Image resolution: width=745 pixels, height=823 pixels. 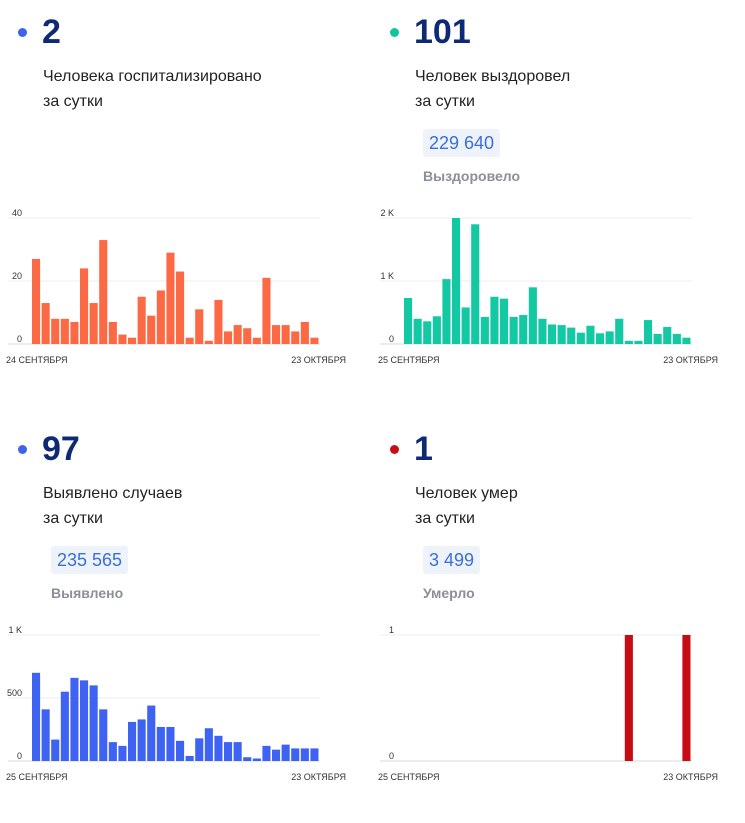 What do you see at coordinates (452, 560) in the screenshot?
I see `deaths-total: 3 499` at bounding box center [452, 560].